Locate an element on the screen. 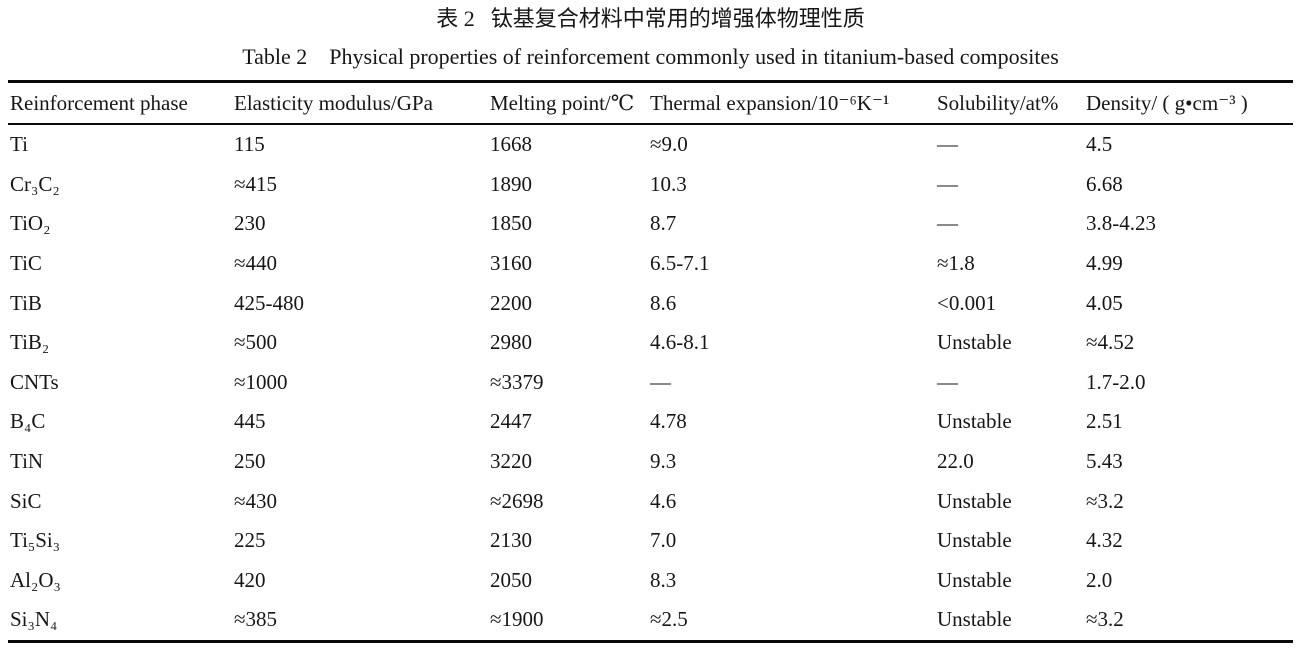  cell-elasticity-modulus: 445 is located at coordinates (250, 421).